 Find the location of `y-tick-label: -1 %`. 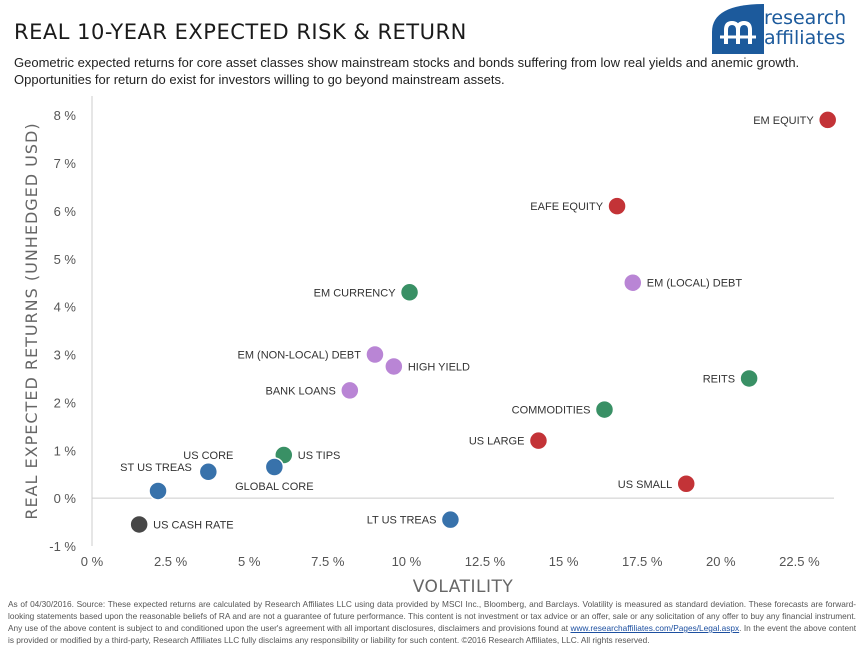

y-tick-label: -1 % is located at coordinates (62, 546).